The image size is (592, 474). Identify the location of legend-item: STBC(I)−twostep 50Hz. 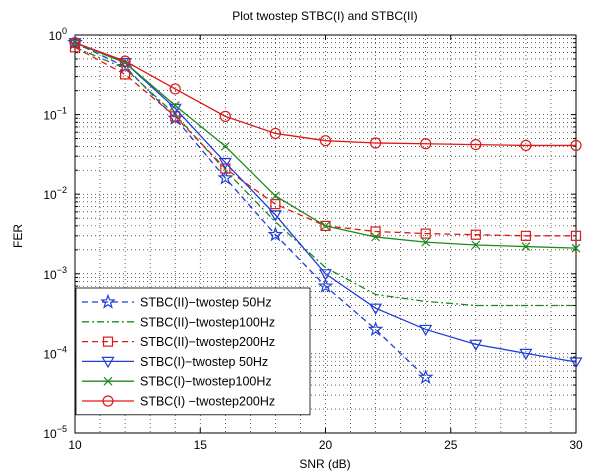
(175, 362).